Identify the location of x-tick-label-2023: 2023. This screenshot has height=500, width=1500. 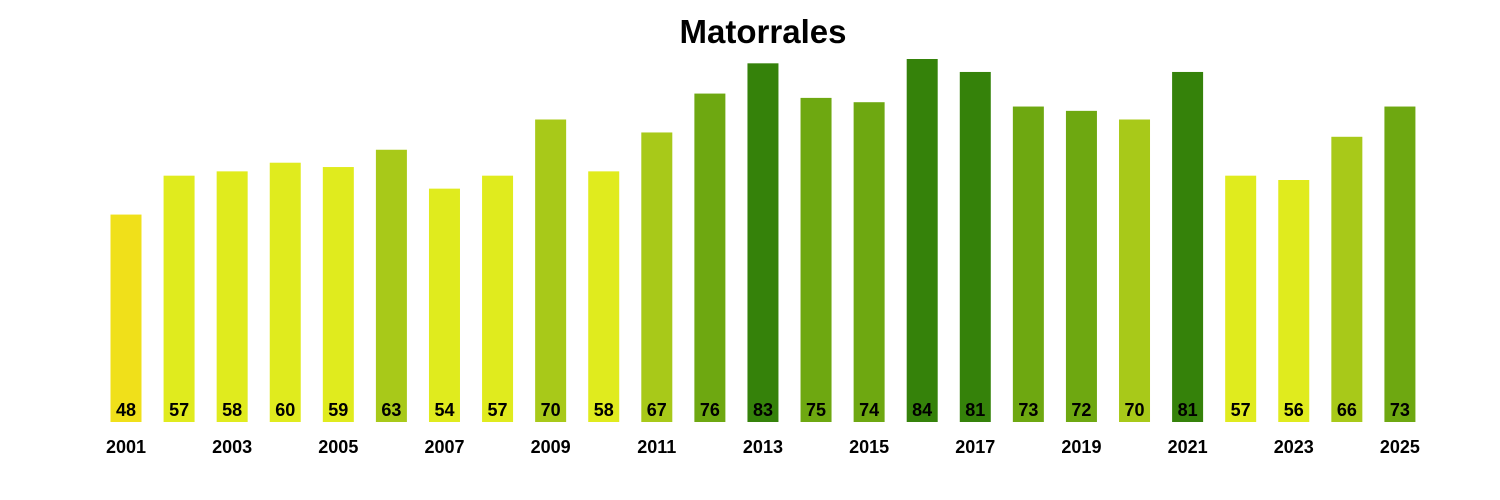
(1294, 447).